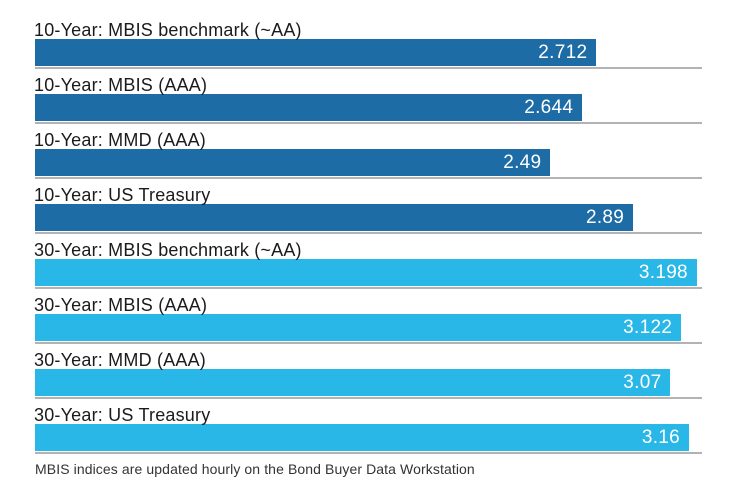  What do you see at coordinates (648, 327) in the screenshot?
I see `bar-value: 3.122` at bounding box center [648, 327].